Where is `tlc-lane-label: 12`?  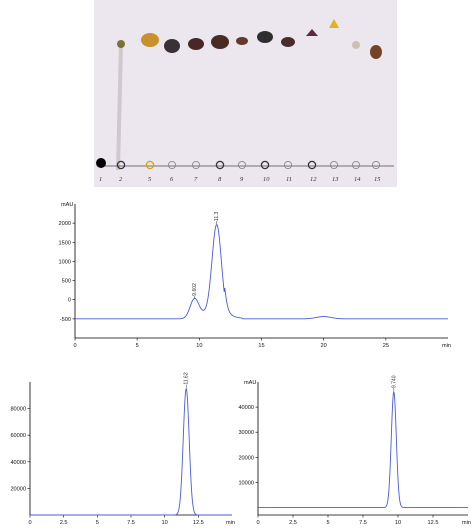 tlc-lane-label: 12 is located at coordinates (313, 179).